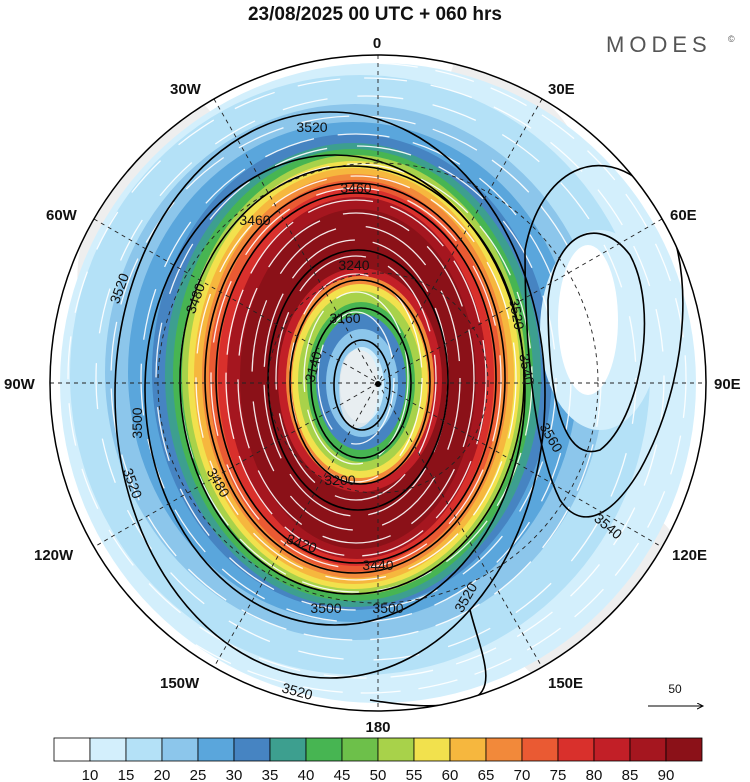  Describe the element at coordinates (126, 774) in the screenshot. I see `colorbar-tick-label: 15` at that location.